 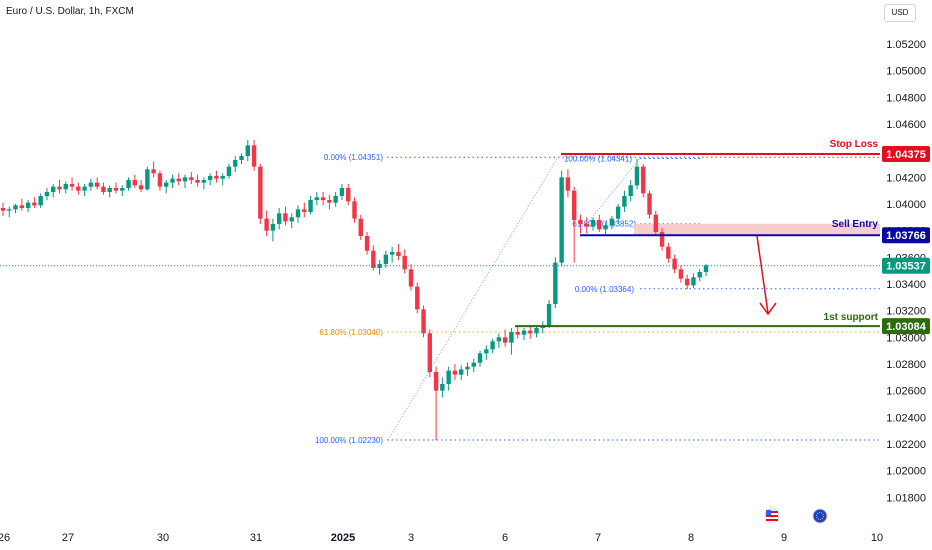 I want to click on y-tick-label: 1.02000, so click(x=906, y=472).